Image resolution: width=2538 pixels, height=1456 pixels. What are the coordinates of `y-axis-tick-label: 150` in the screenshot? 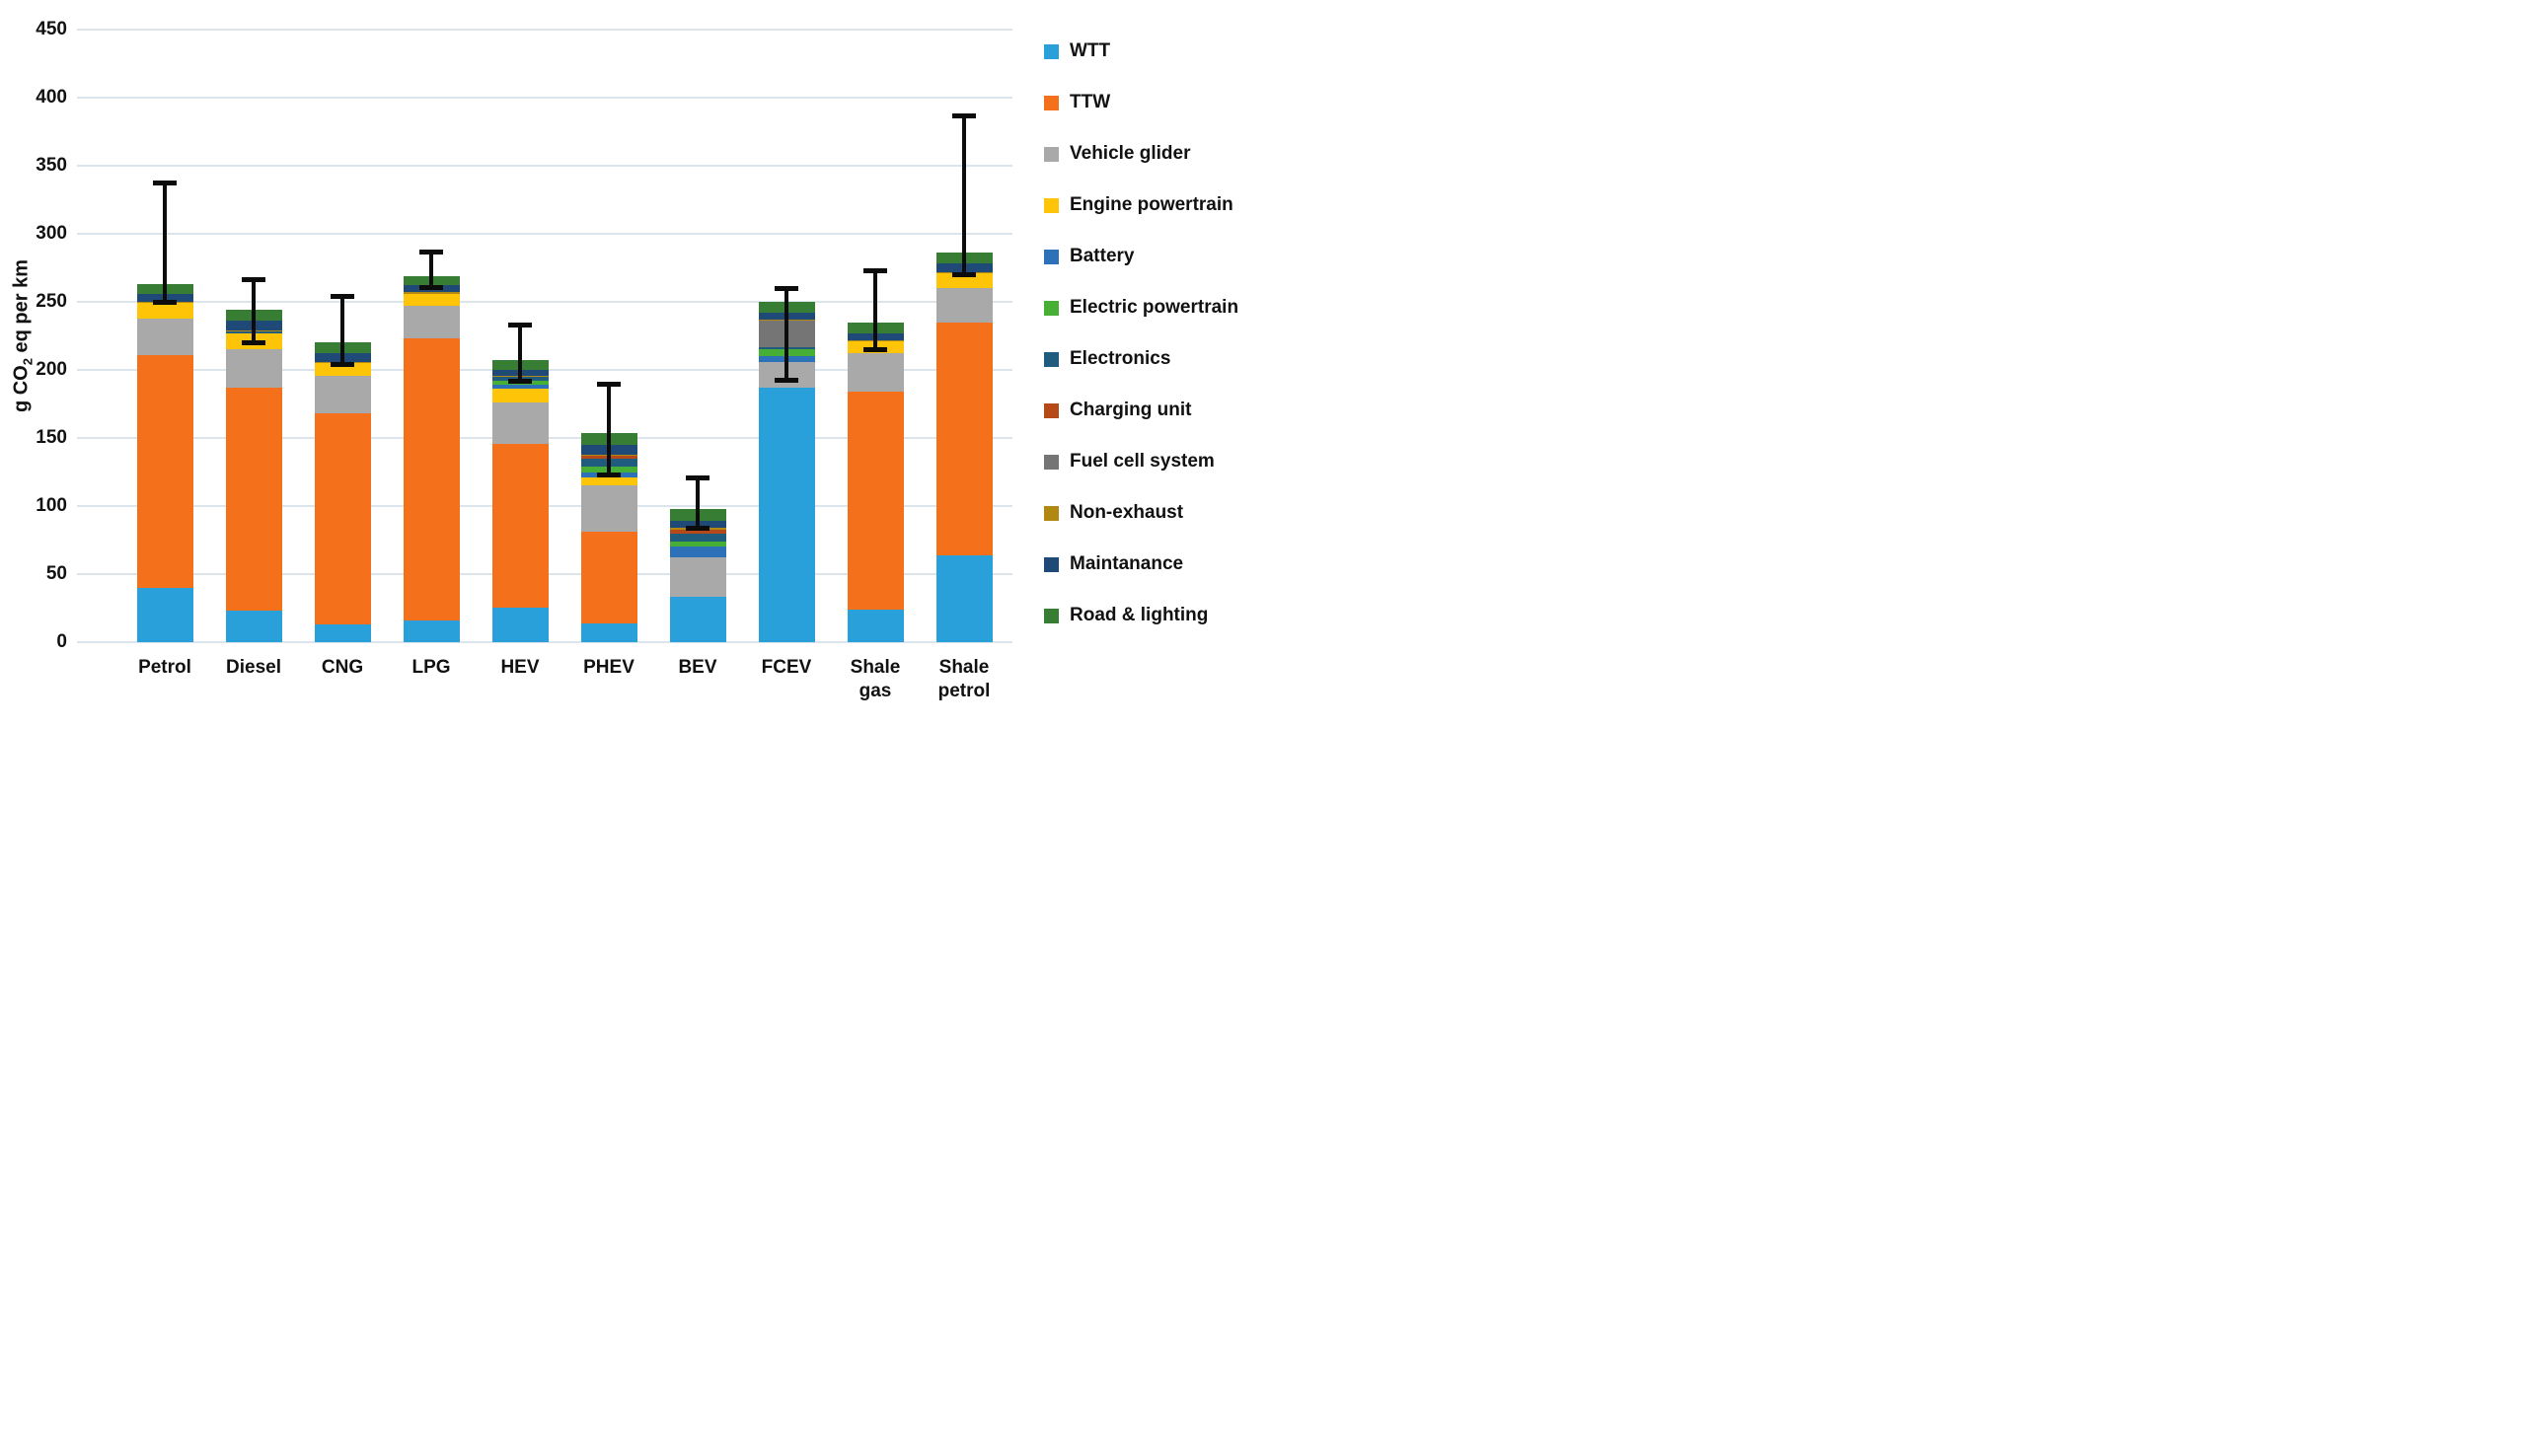 It's located at (51, 437).